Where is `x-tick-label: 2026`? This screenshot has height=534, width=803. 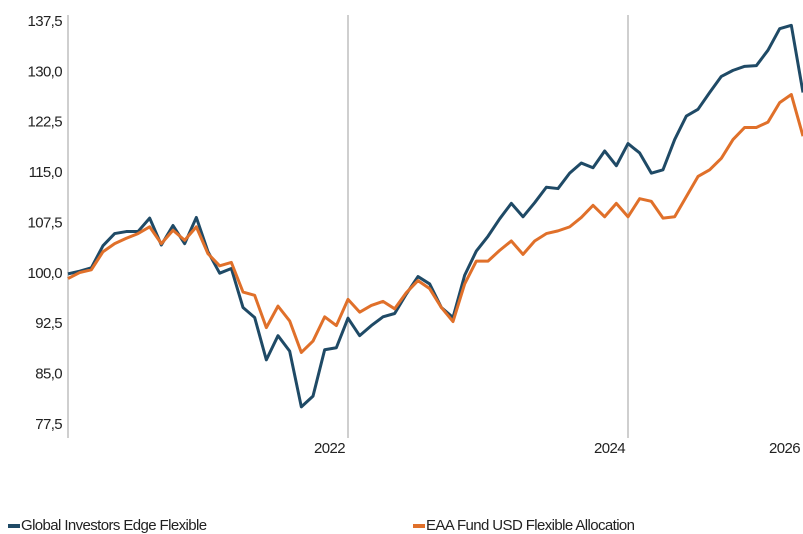 x-tick-label: 2026 is located at coordinates (784, 448).